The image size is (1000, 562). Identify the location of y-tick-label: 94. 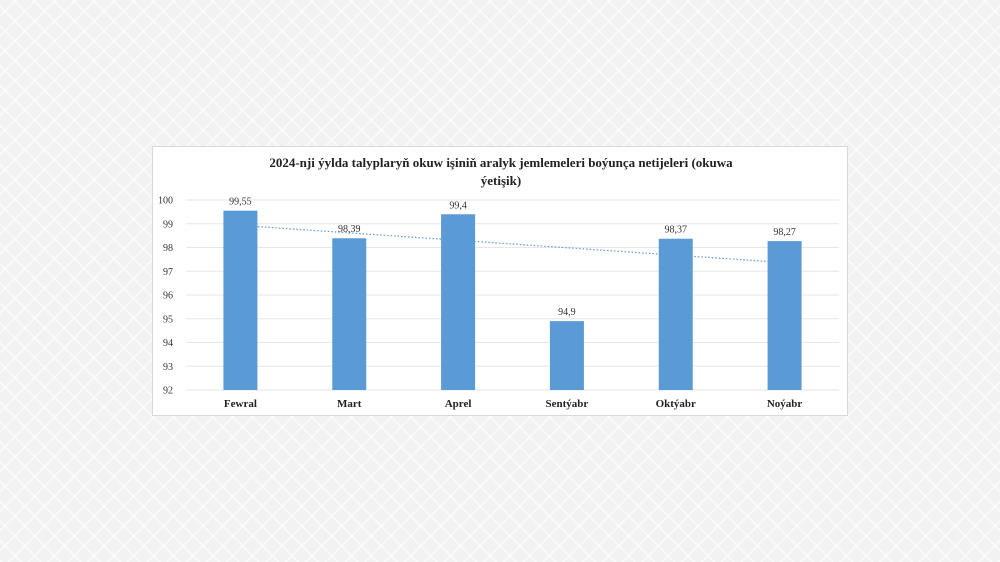
(168, 343).